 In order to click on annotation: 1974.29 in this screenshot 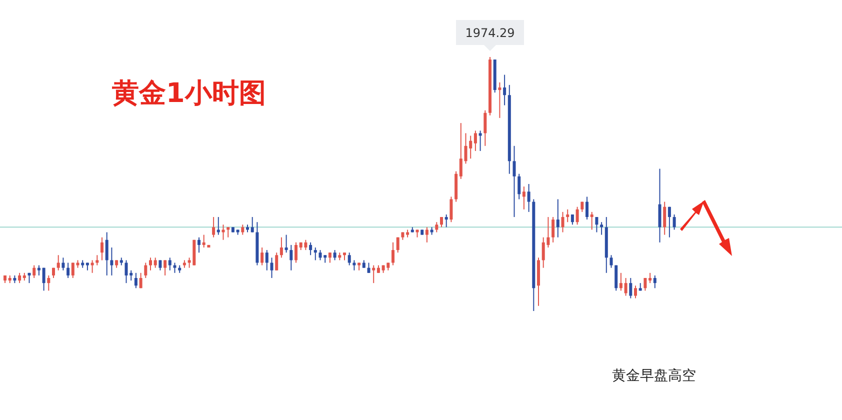, I will do `click(490, 33)`.